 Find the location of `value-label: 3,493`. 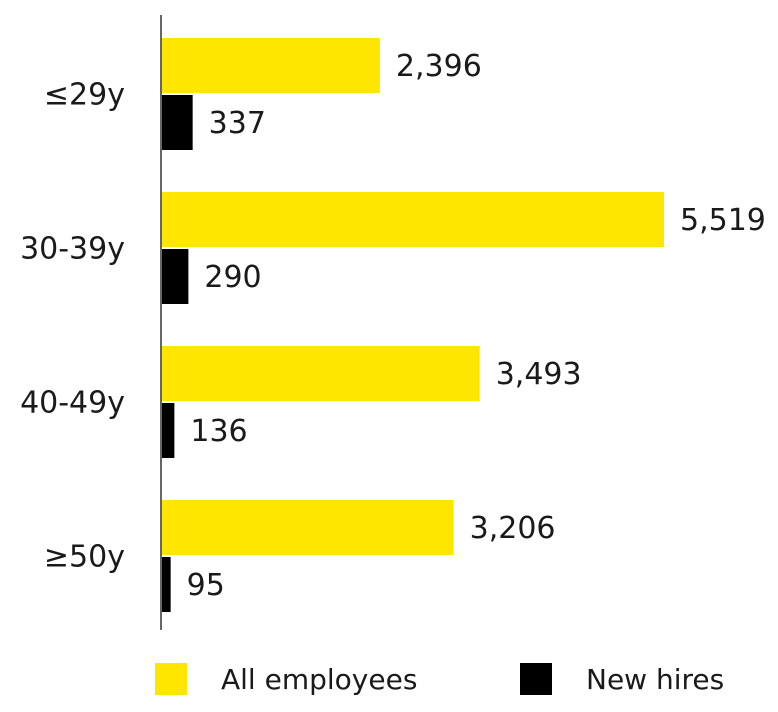

value-label: 3,493 is located at coordinates (539, 374).